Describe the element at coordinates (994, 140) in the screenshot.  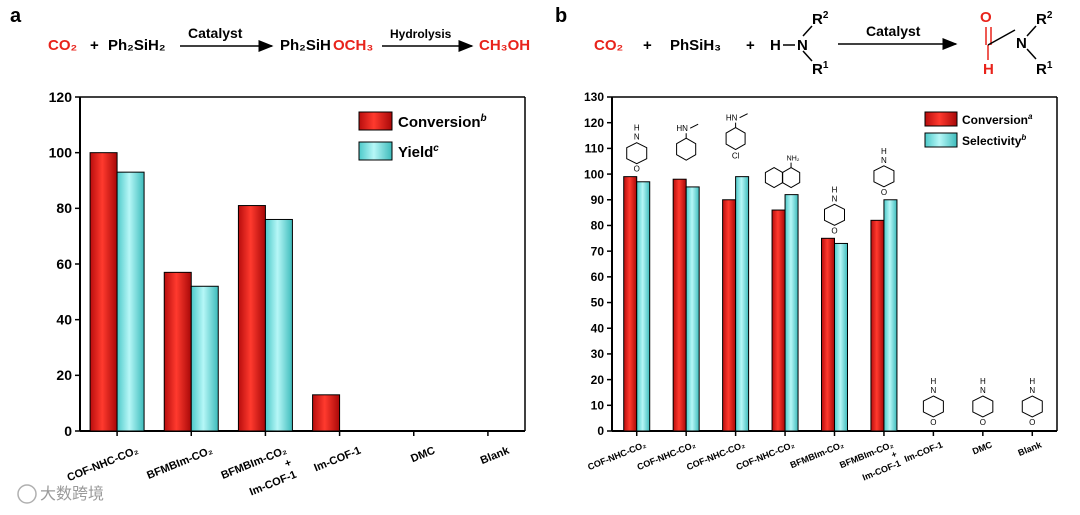
I see `legend-b-selectivity: Selectivityb` at that location.